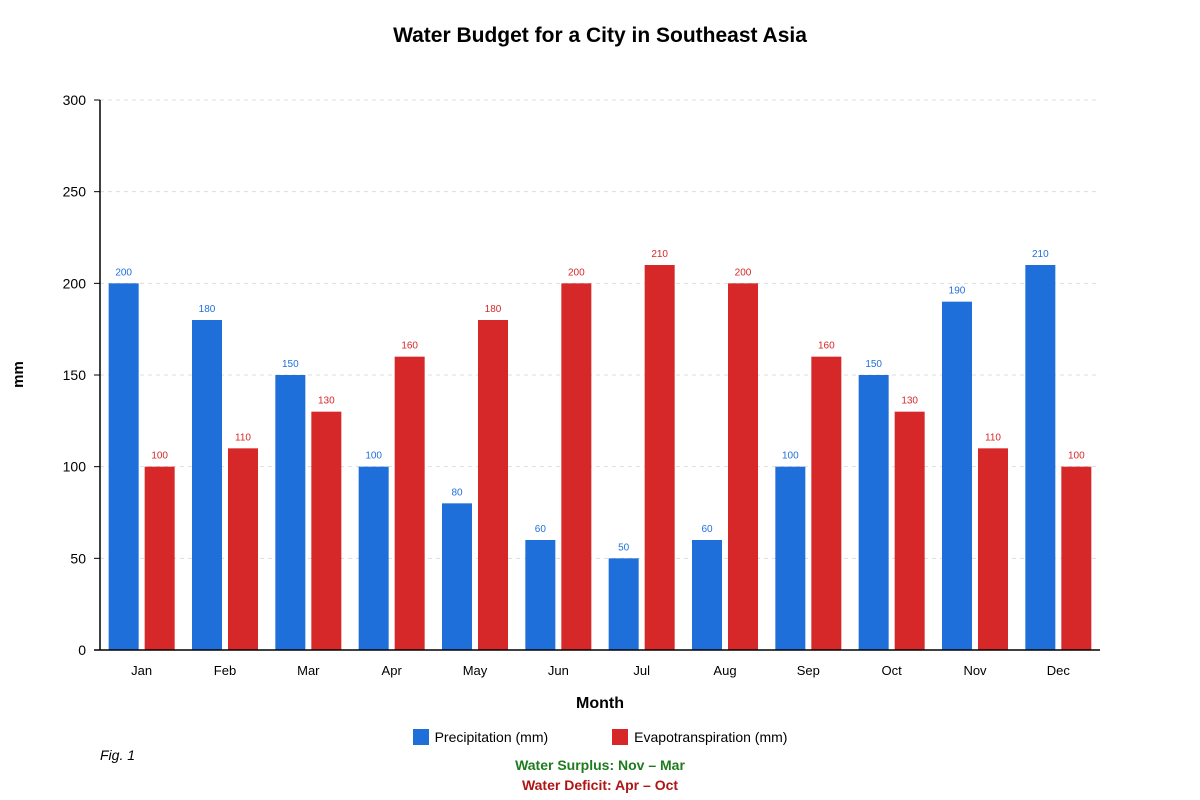 This screenshot has height=800, width=1200. I want to click on legend-item-precipitation: Precipitation (mm), so click(480, 737).